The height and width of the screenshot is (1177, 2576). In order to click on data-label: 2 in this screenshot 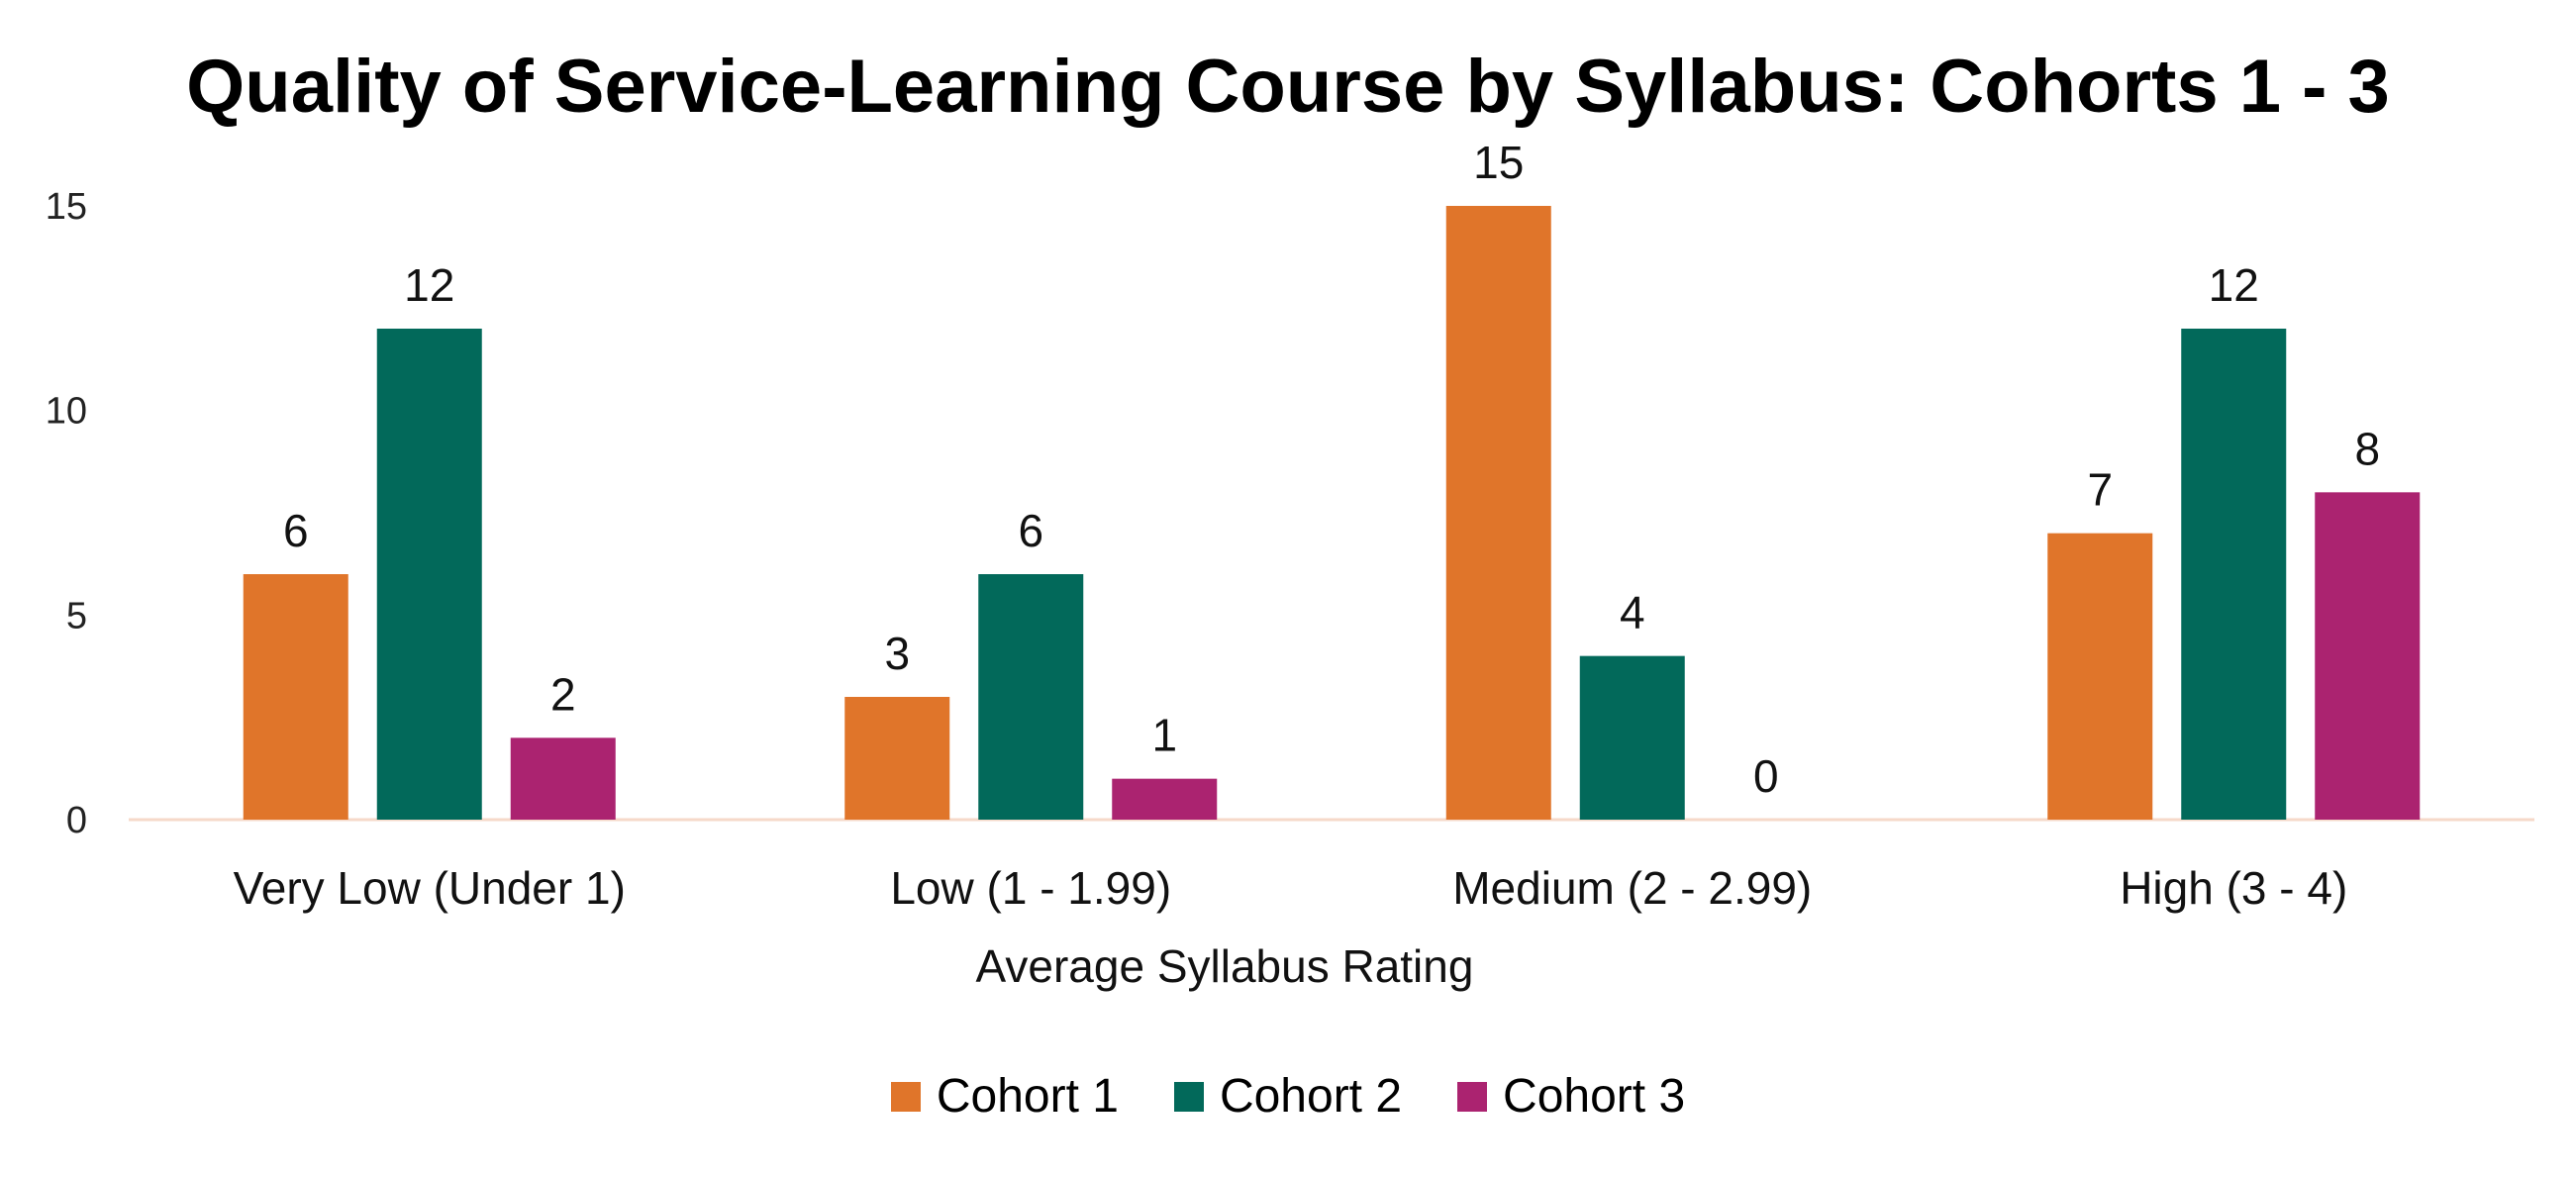, I will do `click(563, 694)`.